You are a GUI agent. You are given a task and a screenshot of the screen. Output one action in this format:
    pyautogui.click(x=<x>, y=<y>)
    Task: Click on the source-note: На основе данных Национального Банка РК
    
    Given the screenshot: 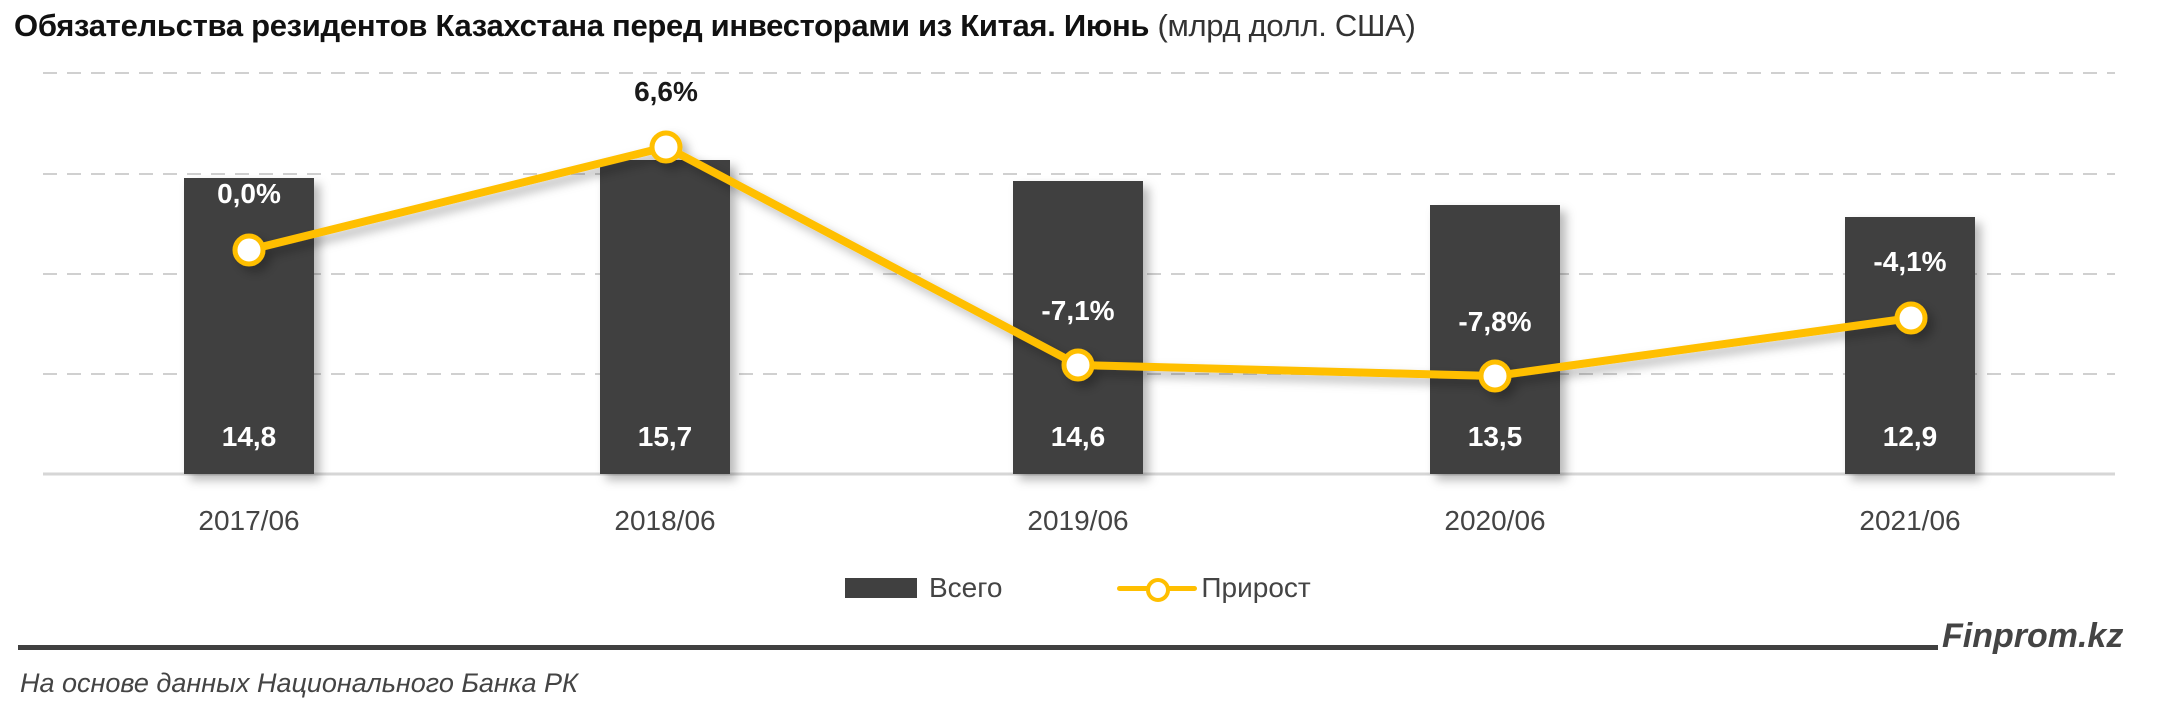 What is the action you would take?
    pyautogui.click(x=299, y=683)
    